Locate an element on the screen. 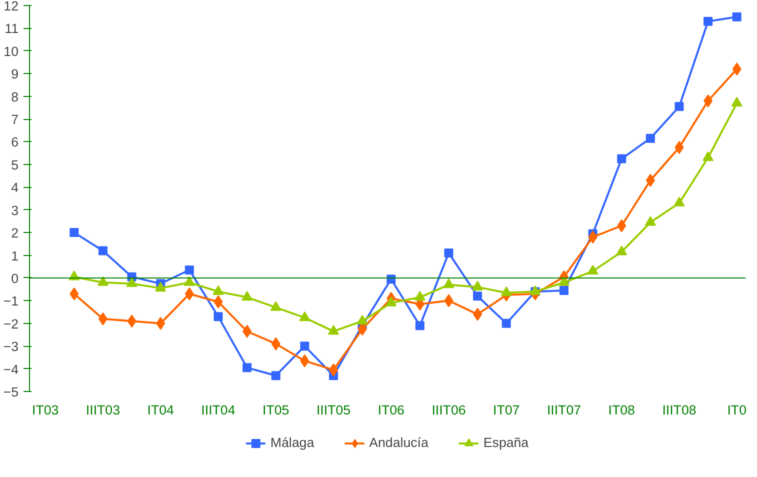 This screenshot has width=757, height=477. x-tick-label: IIIT05 is located at coordinates (333, 410).